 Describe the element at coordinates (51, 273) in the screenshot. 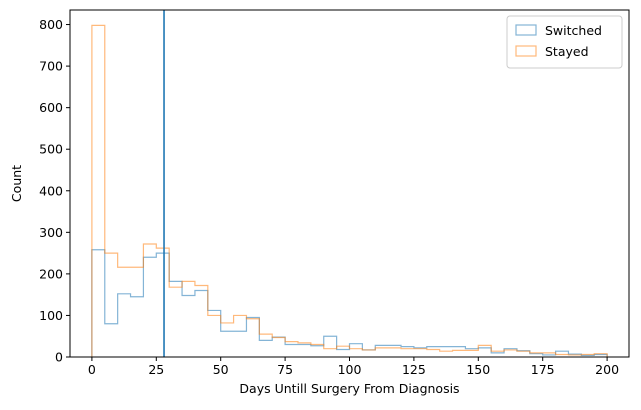

I see `y-tick-label: 200` at that location.